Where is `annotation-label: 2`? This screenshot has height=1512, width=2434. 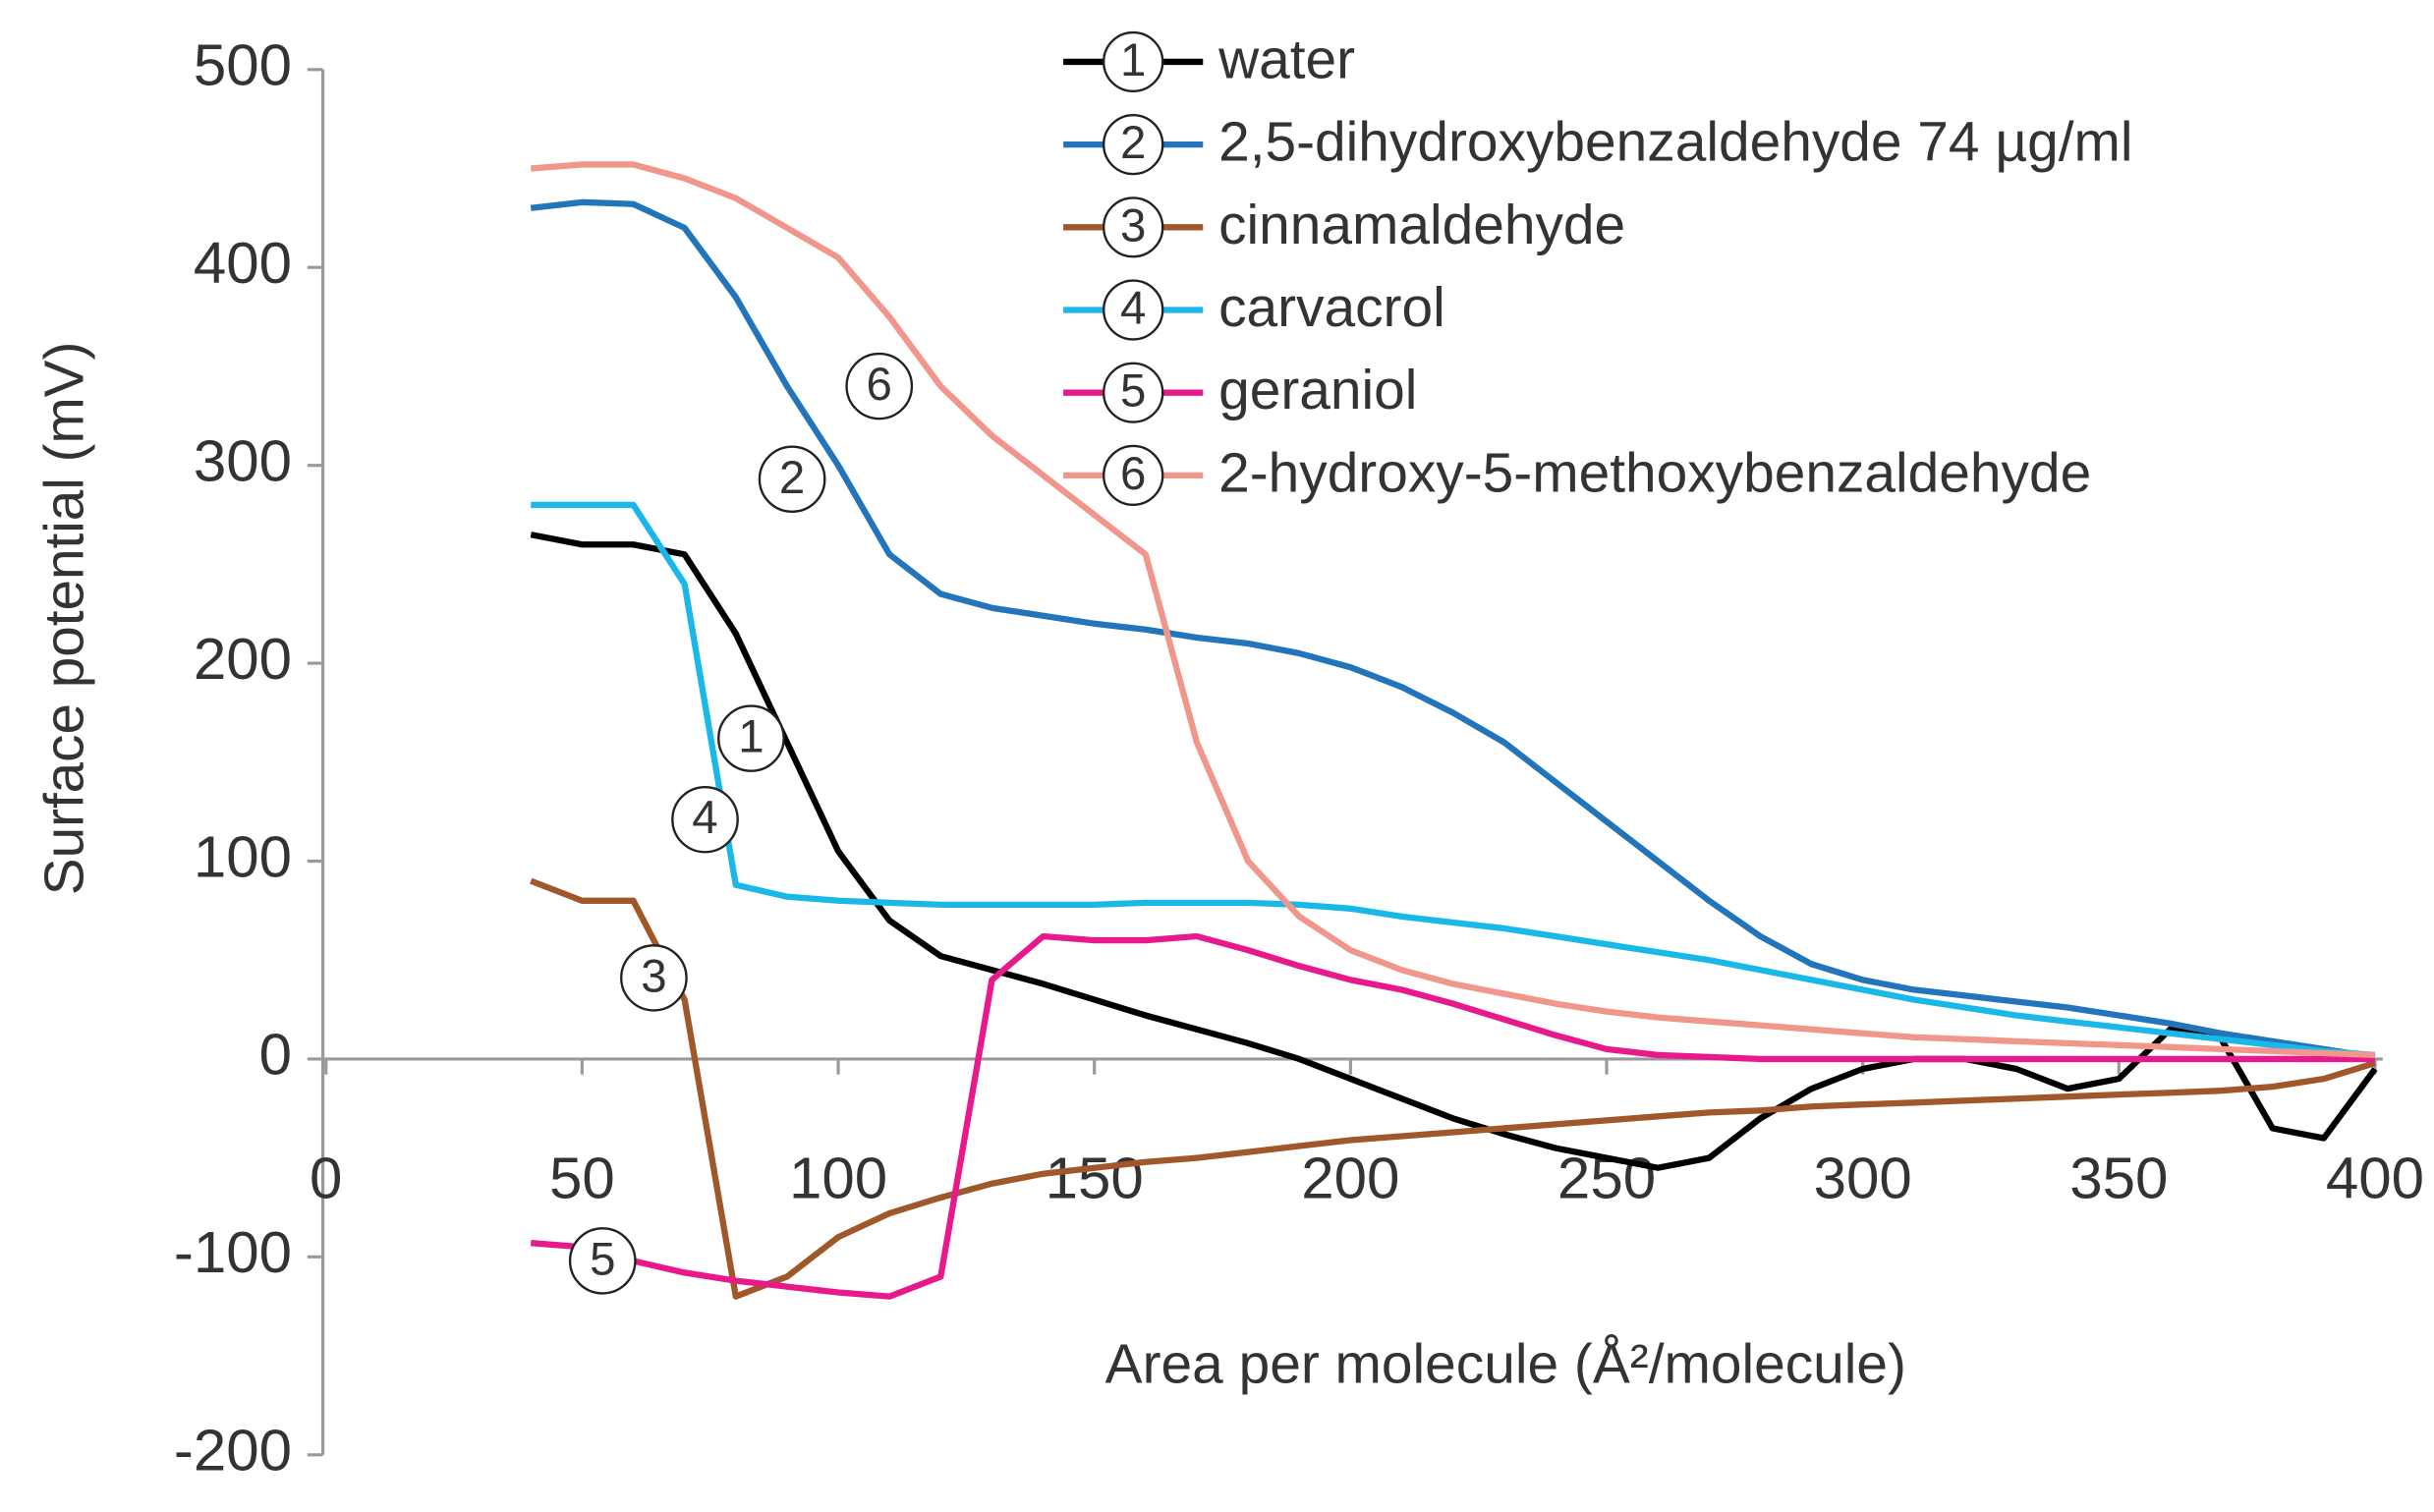
annotation-label: 2 is located at coordinates (792, 478).